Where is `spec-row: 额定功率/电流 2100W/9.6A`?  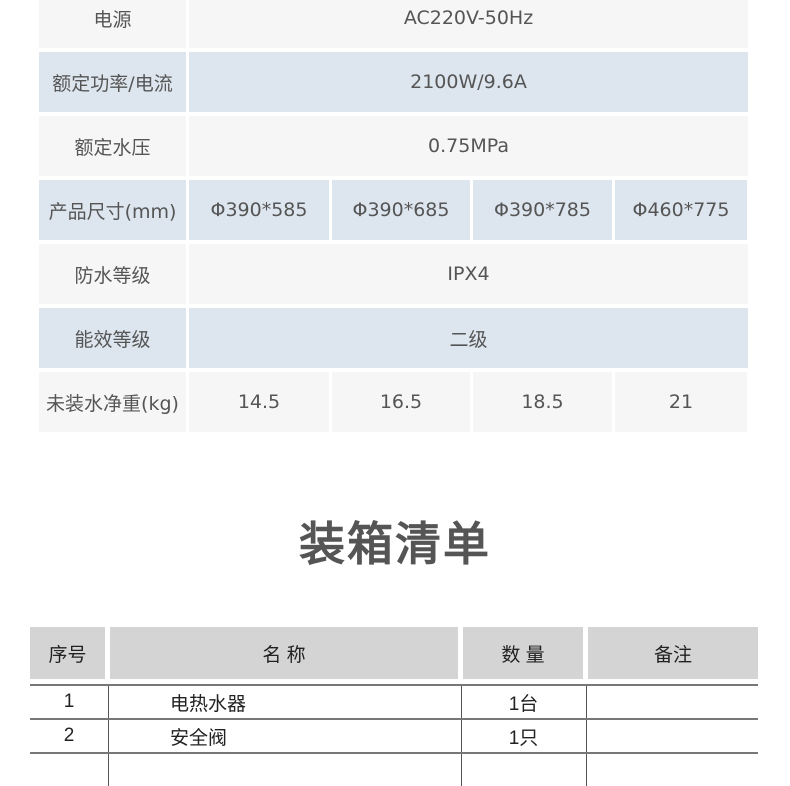
spec-row: 额定功率/电流 2100W/9.6A is located at coordinates (393, 82).